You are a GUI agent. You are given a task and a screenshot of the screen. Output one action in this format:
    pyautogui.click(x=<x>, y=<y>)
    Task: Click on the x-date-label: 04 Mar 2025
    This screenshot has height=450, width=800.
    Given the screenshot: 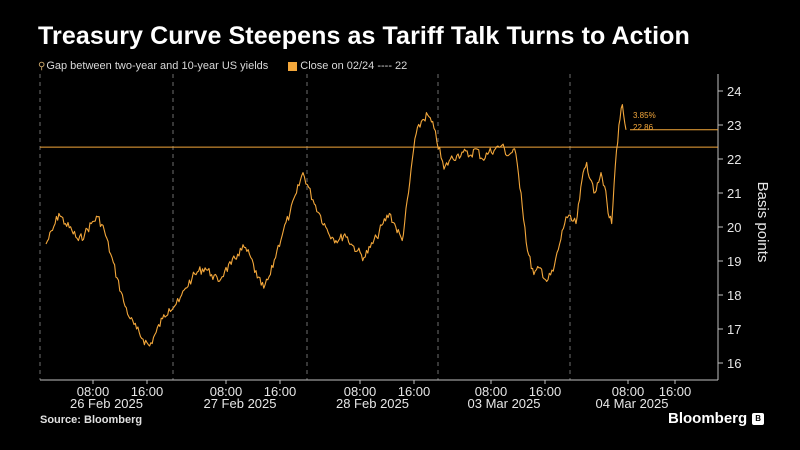 What is the action you would take?
    pyautogui.click(x=632, y=403)
    